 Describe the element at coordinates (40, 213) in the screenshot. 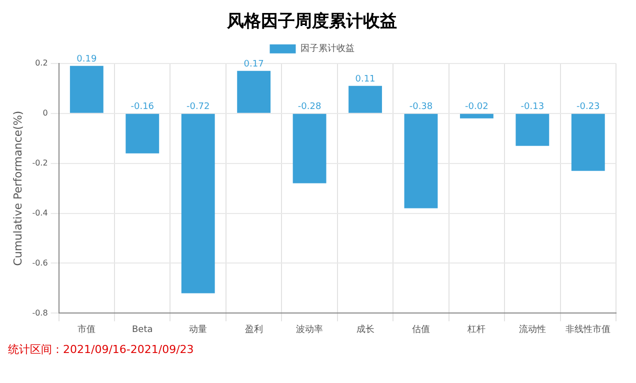

I see `y-tick-label: -0.4` at that location.